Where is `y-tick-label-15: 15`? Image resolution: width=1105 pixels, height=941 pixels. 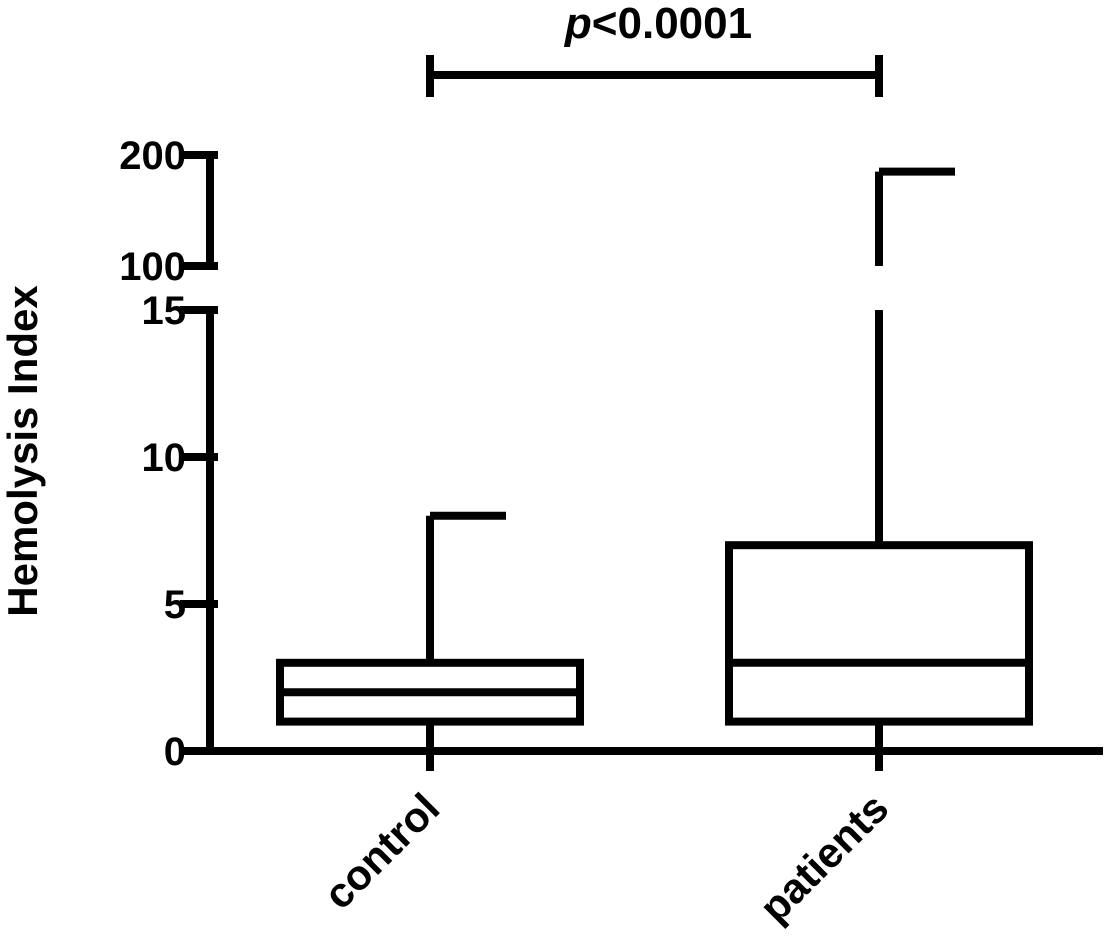 y-tick-label-15: 15 is located at coordinates (164, 311).